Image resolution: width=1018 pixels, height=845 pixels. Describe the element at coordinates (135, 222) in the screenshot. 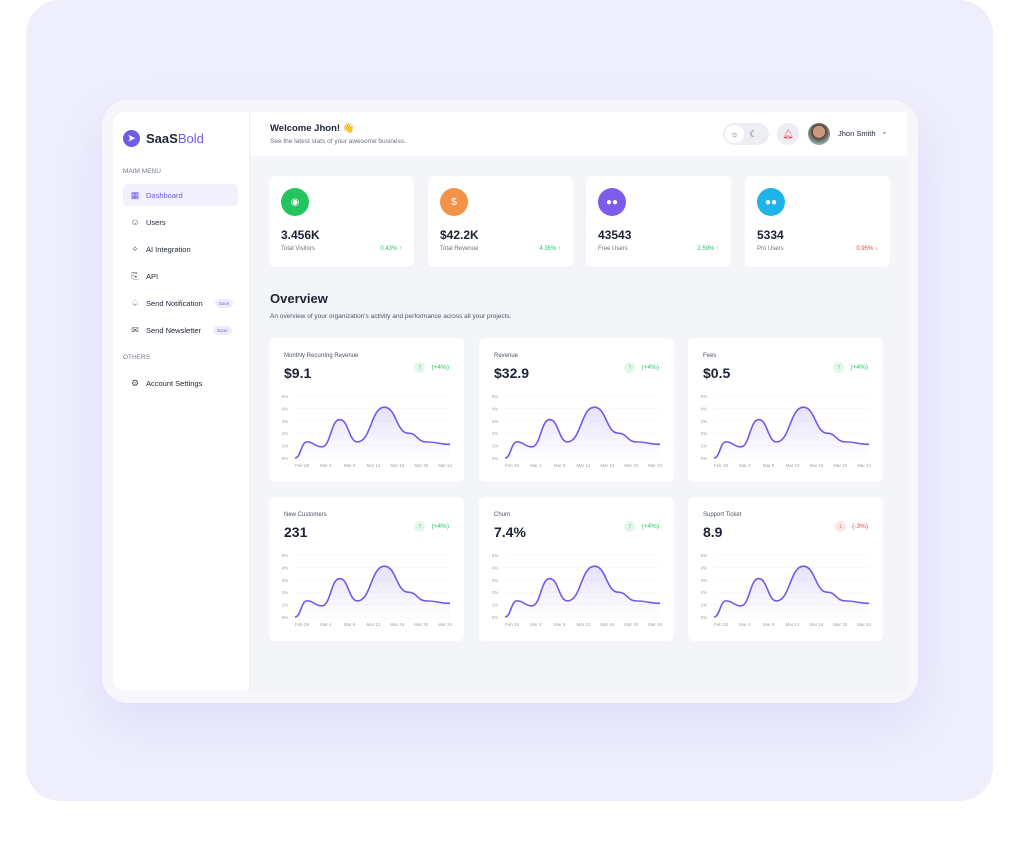

I see `users-icon: ☺` at that location.